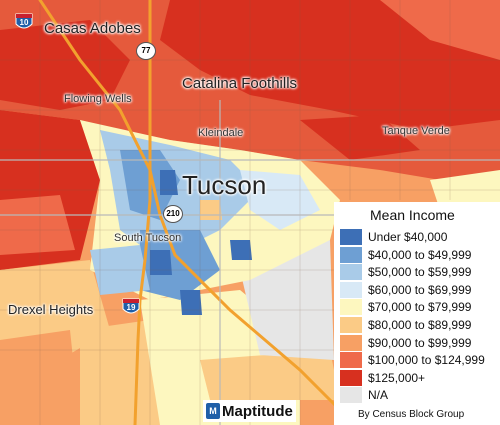 The height and width of the screenshot is (425, 500). What do you see at coordinates (378, 395) in the screenshot?
I see `legend-label: N/A` at bounding box center [378, 395].